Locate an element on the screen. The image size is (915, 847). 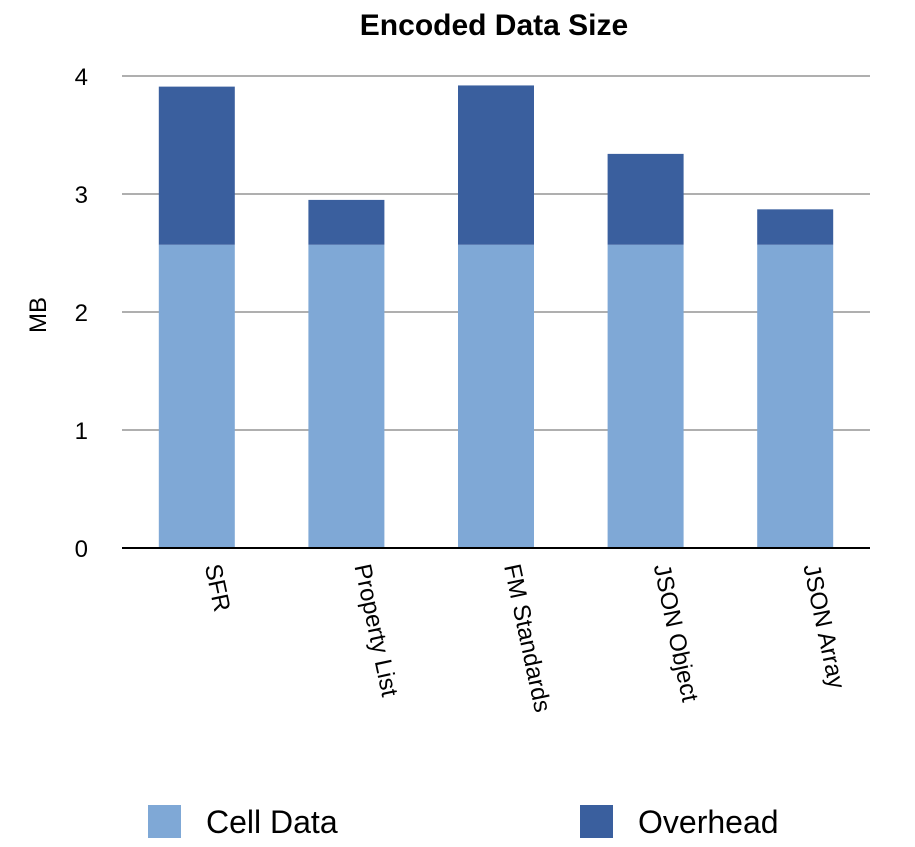
y-tick-label: 3 is located at coordinates (81, 195).